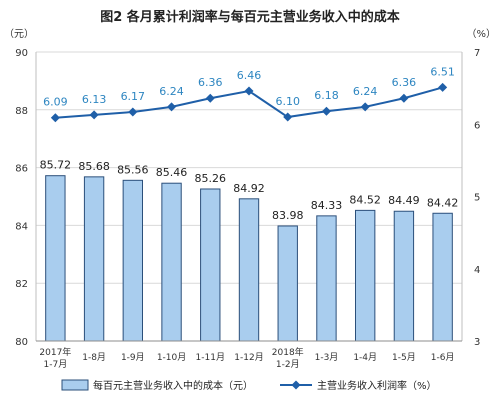  What do you see at coordinates (326, 95) in the screenshot?
I see `line-data-label: 6.18` at bounding box center [326, 95].